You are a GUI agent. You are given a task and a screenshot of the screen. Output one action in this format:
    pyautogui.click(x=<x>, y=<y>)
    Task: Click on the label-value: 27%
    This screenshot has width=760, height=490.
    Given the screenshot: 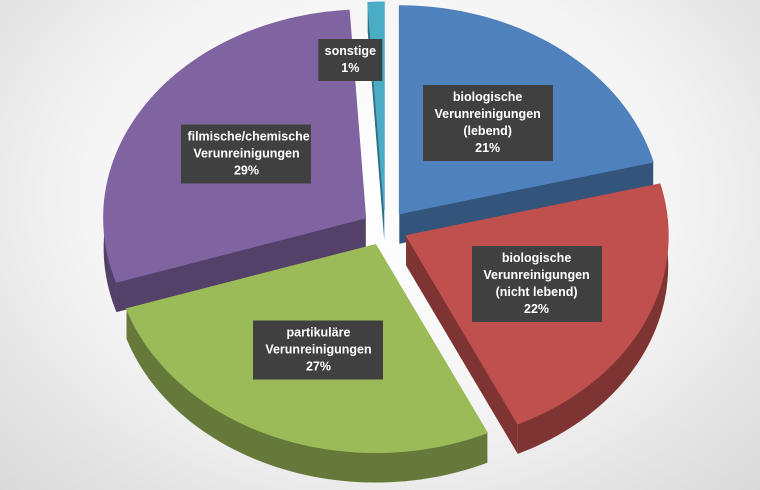 What is the action you would take?
    pyautogui.click(x=318, y=366)
    